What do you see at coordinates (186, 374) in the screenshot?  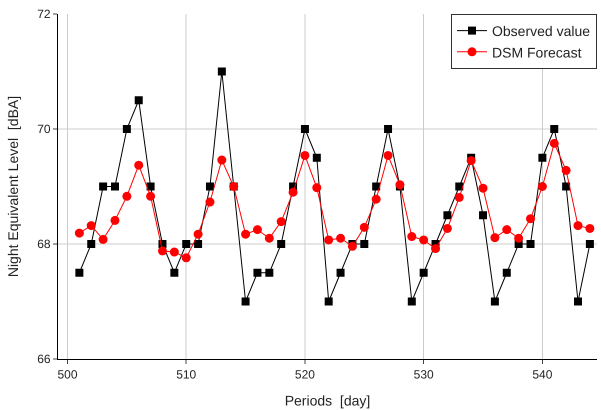 I see `x-tick-label: 510` at bounding box center [186, 374].